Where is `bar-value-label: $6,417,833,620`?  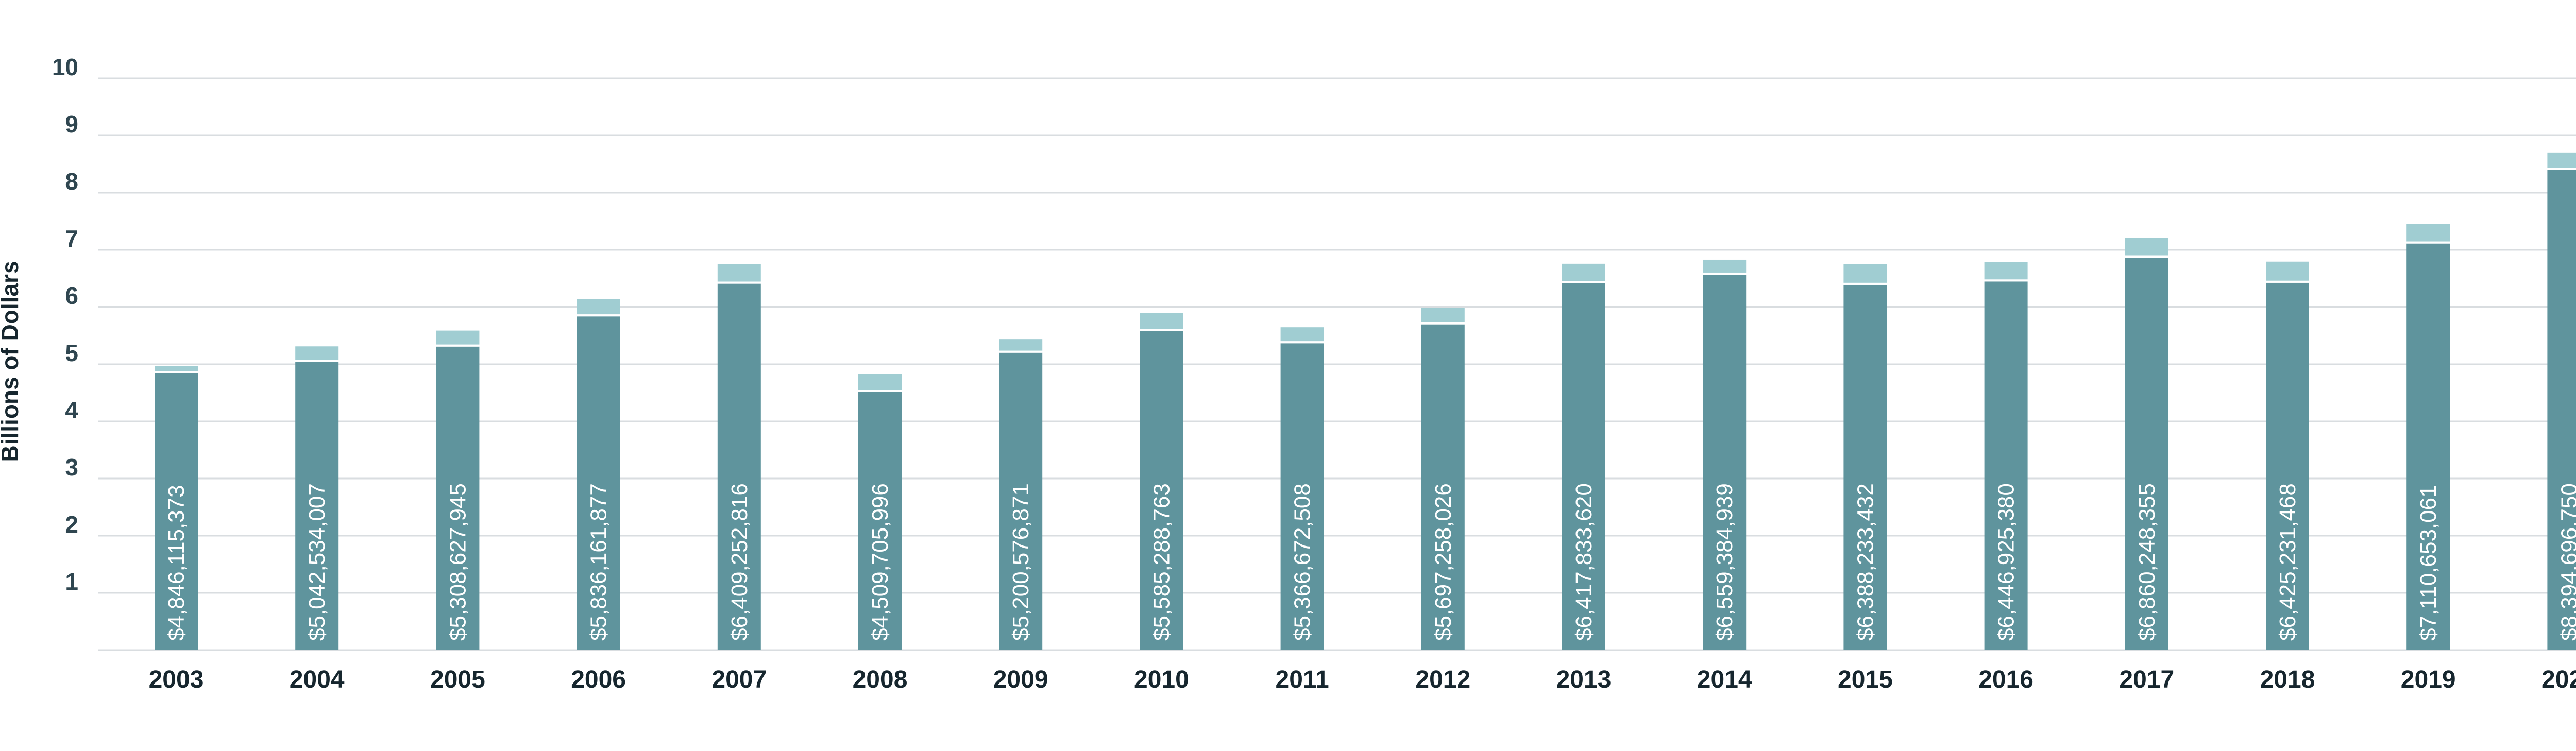 bar-value-label: $6,417,833,620 is located at coordinates (1584, 562).